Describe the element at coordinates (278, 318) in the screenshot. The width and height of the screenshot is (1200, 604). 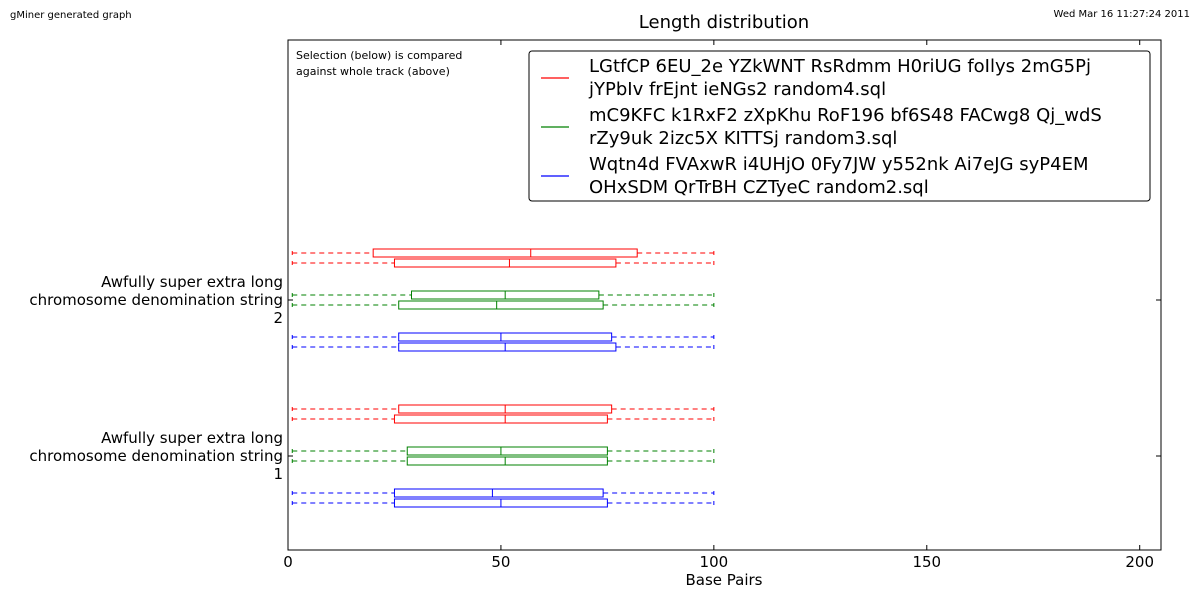
I see `y-category-label-line: 2` at that location.